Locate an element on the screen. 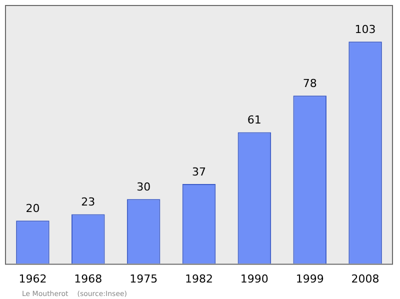 This screenshot has width=400, height=299. x-tick-label: 2008 is located at coordinates (365, 279).